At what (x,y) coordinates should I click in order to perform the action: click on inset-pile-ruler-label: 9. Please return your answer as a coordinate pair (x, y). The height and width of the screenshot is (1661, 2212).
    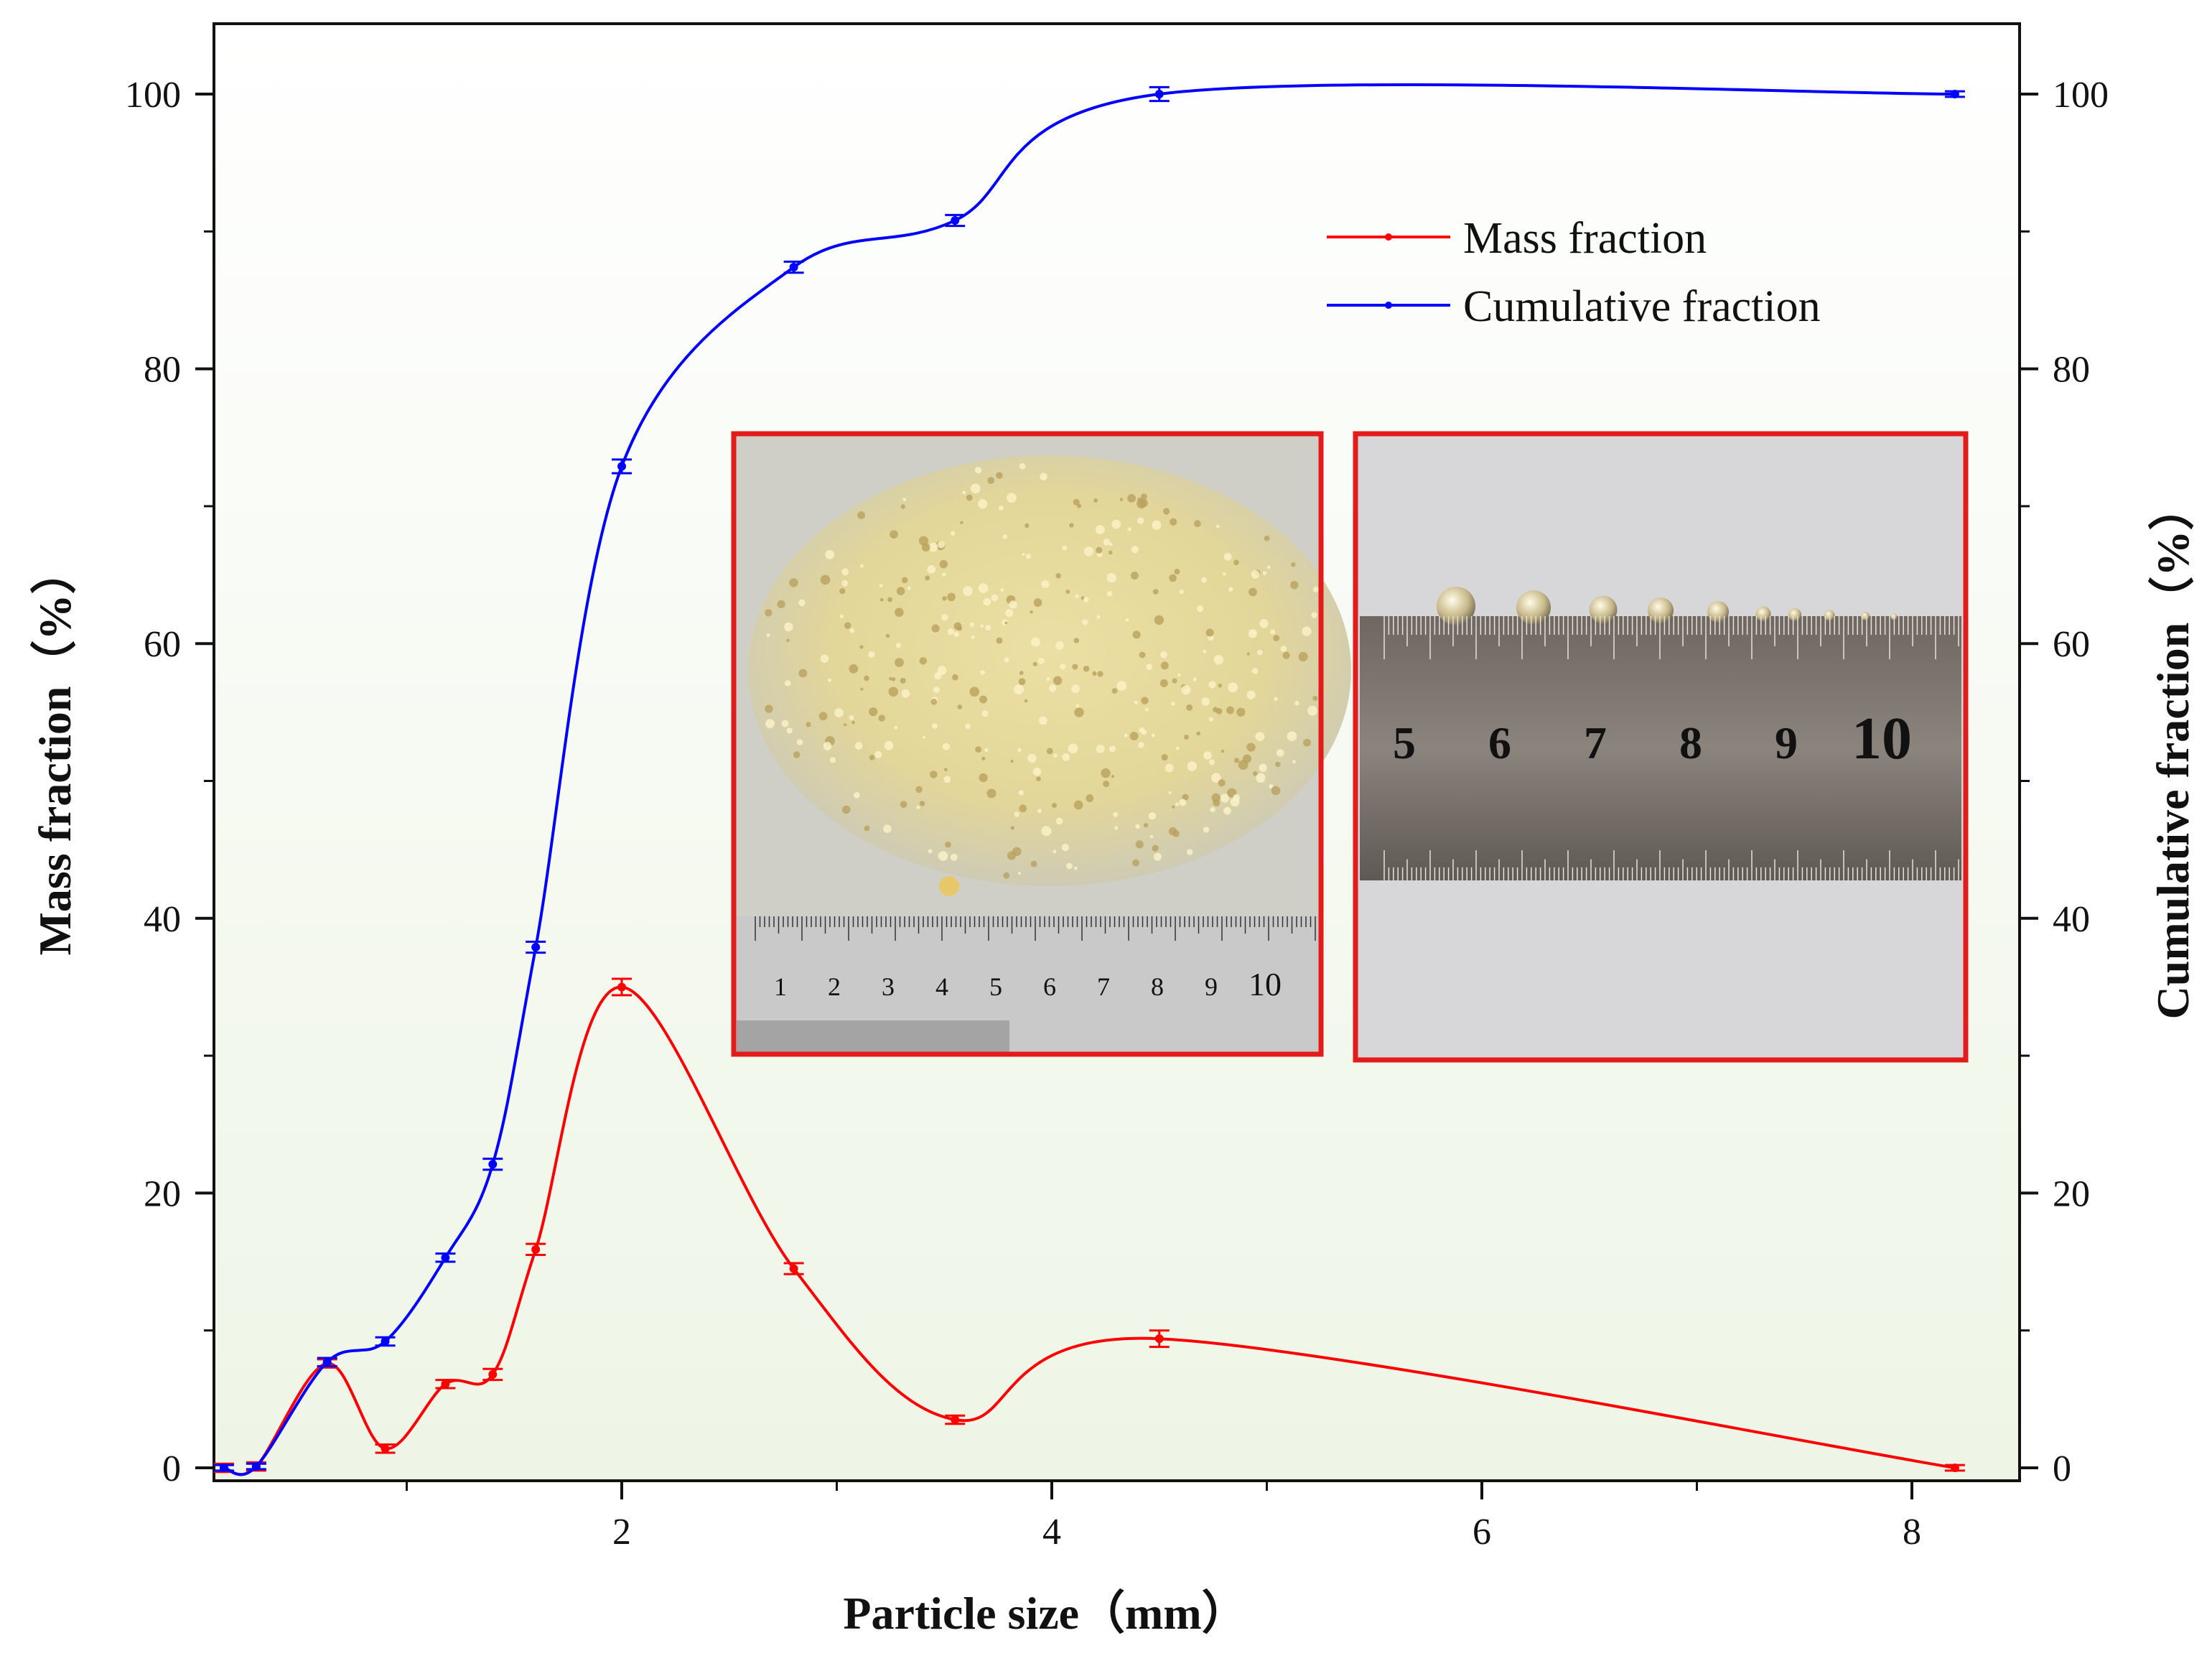
    Looking at the image, I should click on (1211, 987).